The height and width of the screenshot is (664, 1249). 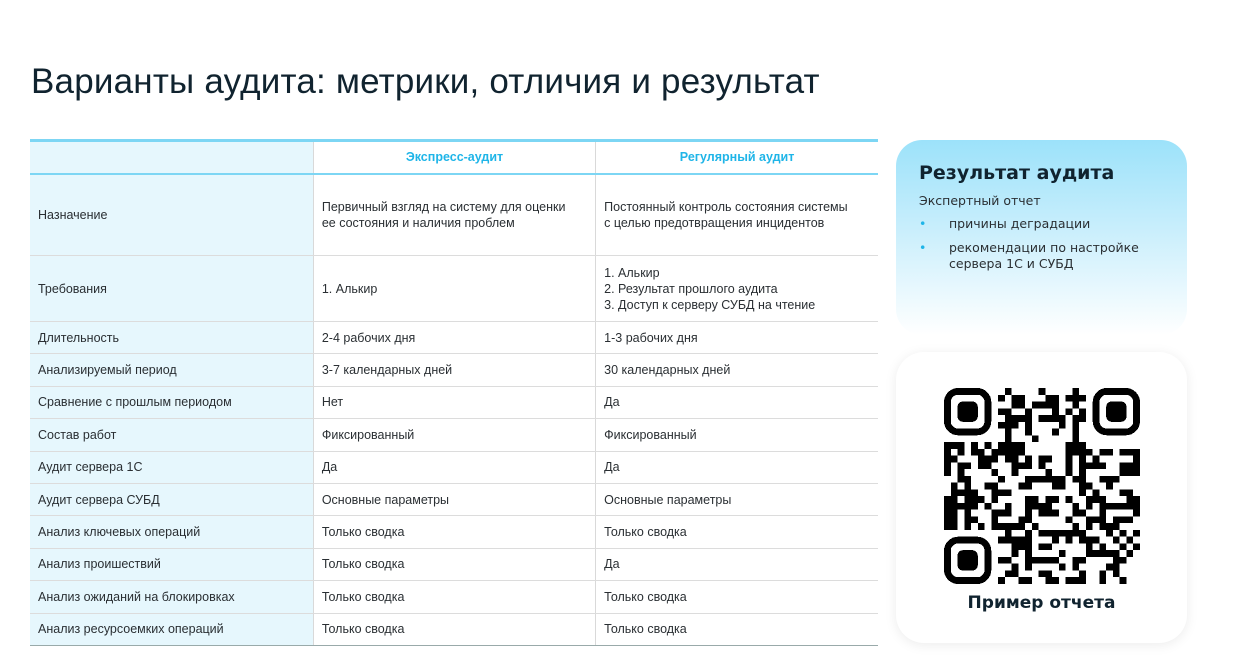 What do you see at coordinates (172, 597) in the screenshot?
I see `row-label: Анализ ожиданий на блокировках` at bounding box center [172, 597].